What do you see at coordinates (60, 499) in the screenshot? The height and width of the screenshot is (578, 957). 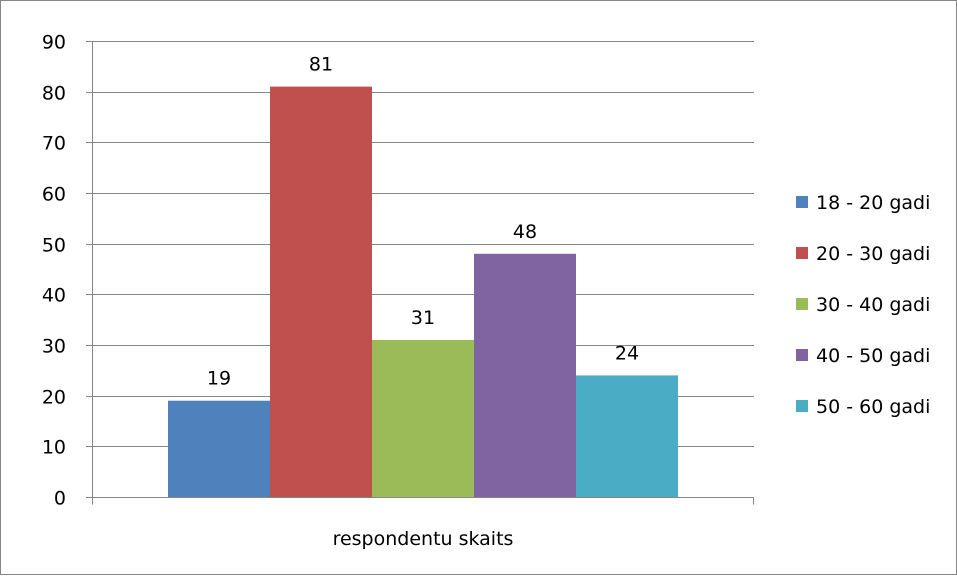 I see `y-tick-label: 0` at bounding box center [60, 499].